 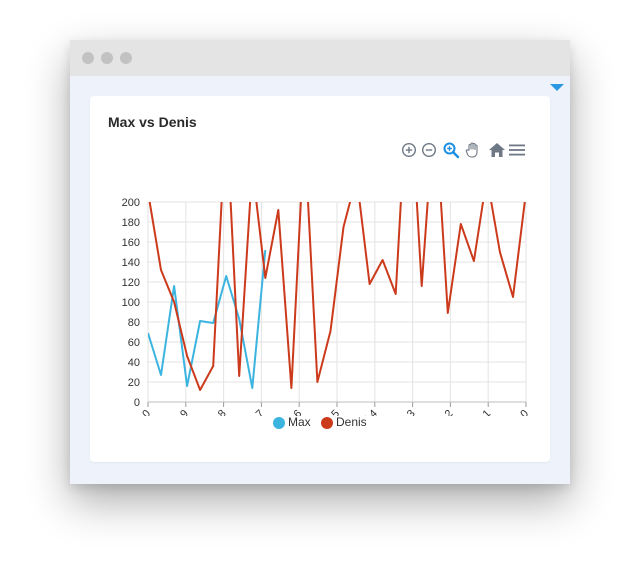 I want to click on chart-title: Max vs Denis, so click(x=152, y=122).